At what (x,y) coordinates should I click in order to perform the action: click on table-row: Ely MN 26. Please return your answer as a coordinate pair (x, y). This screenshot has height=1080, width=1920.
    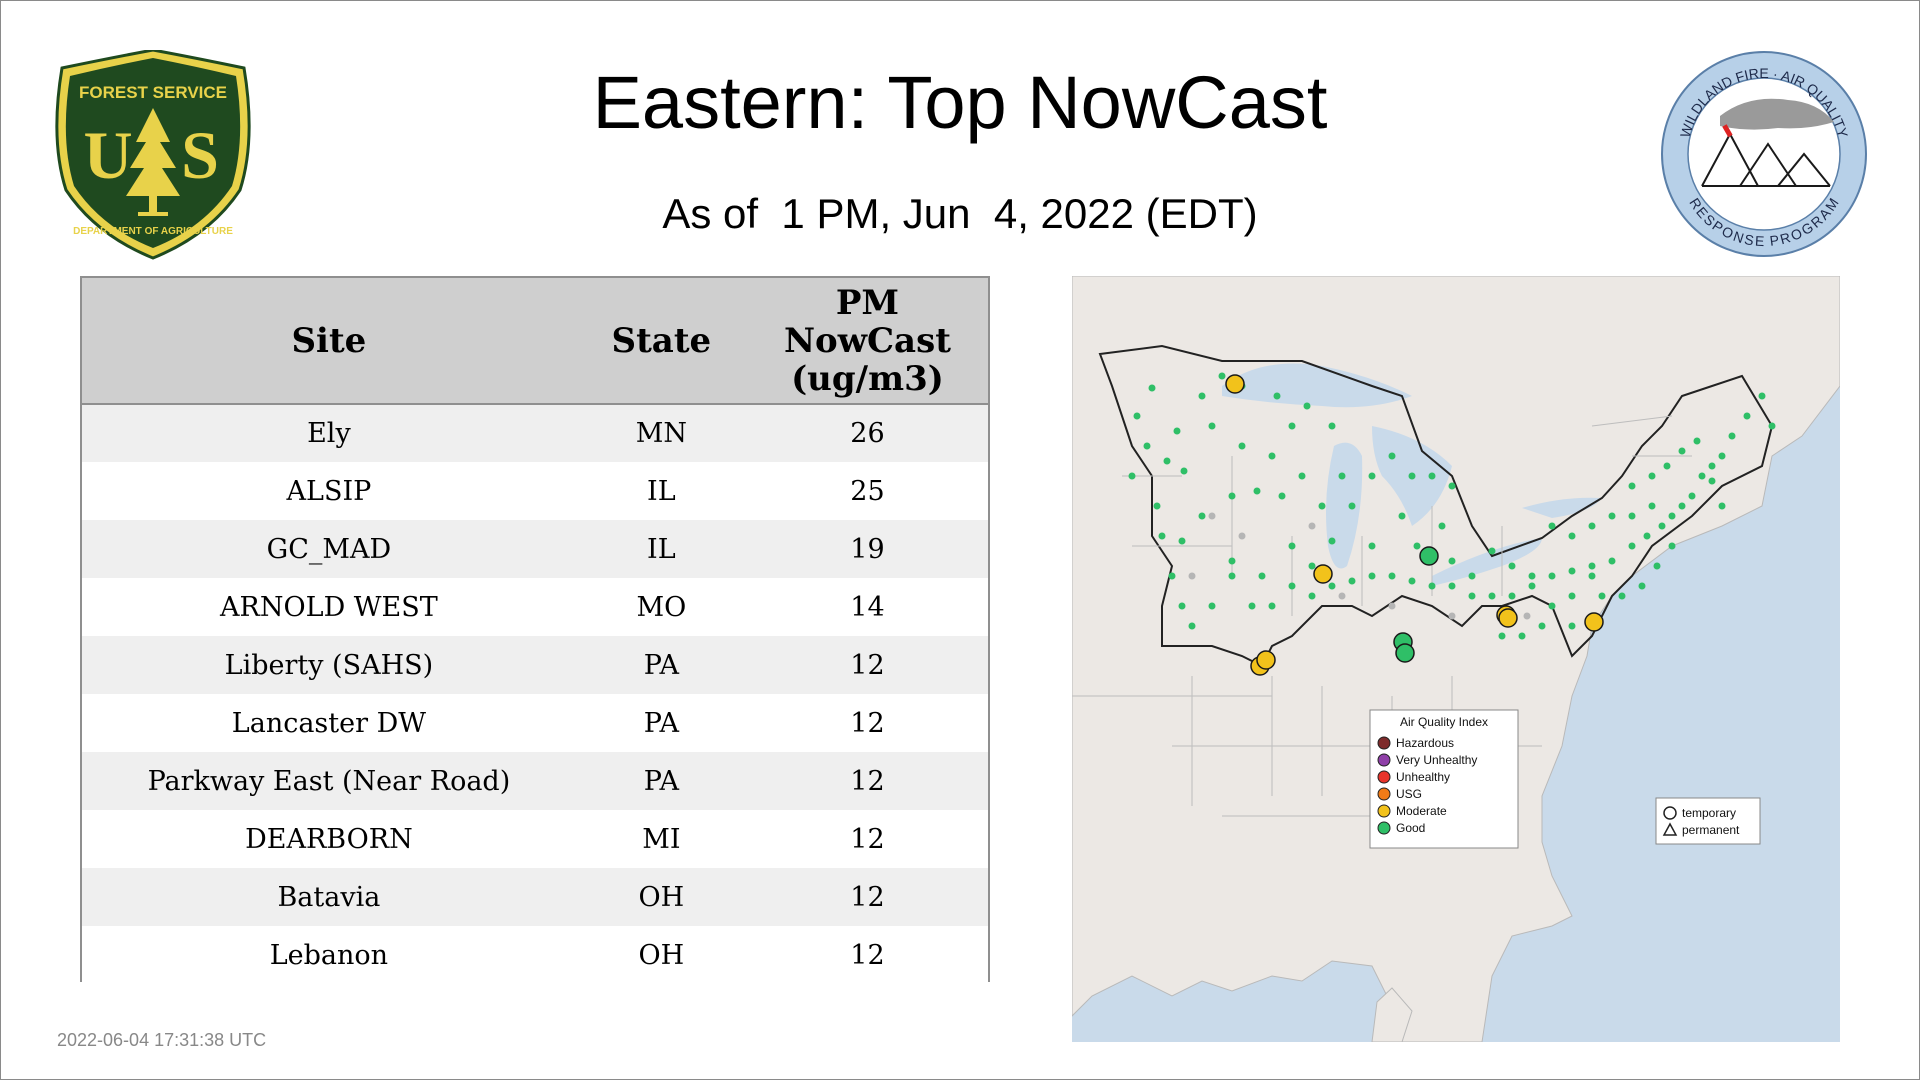
    Looking at the image, I should click on (535, 433).